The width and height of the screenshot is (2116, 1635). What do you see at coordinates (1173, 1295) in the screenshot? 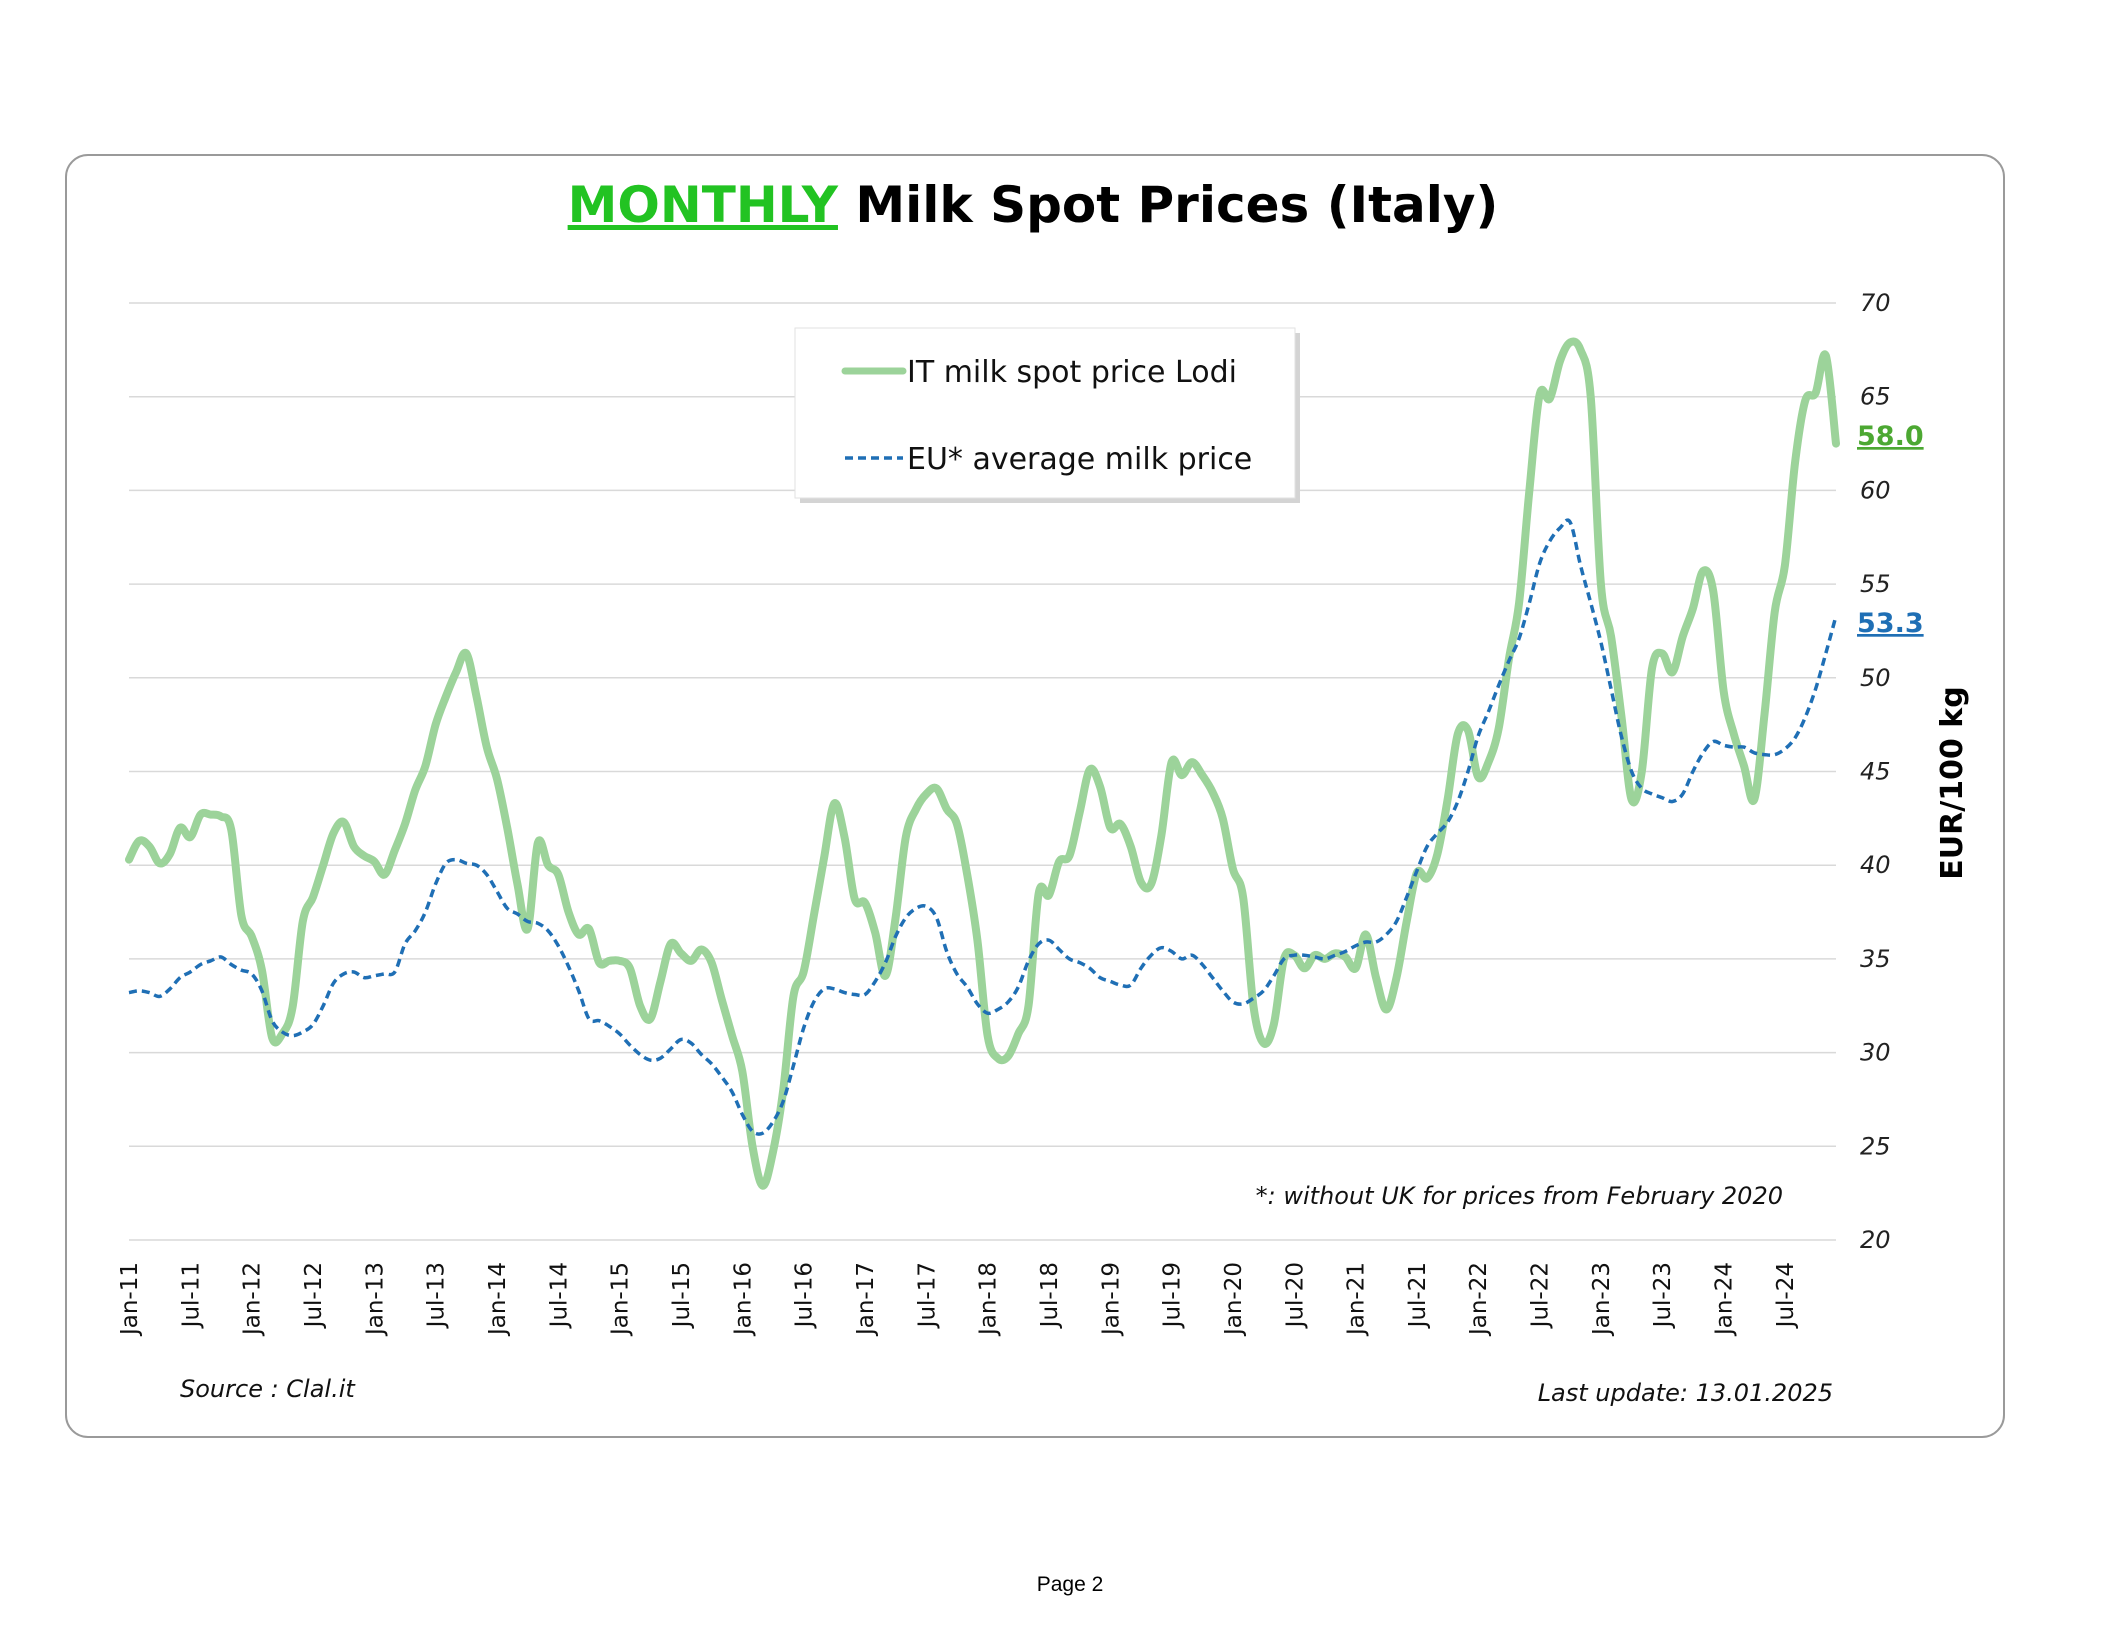
I see `x-tick-label-Jul-19: Jul-19` at bounding box center [1173, 1295].